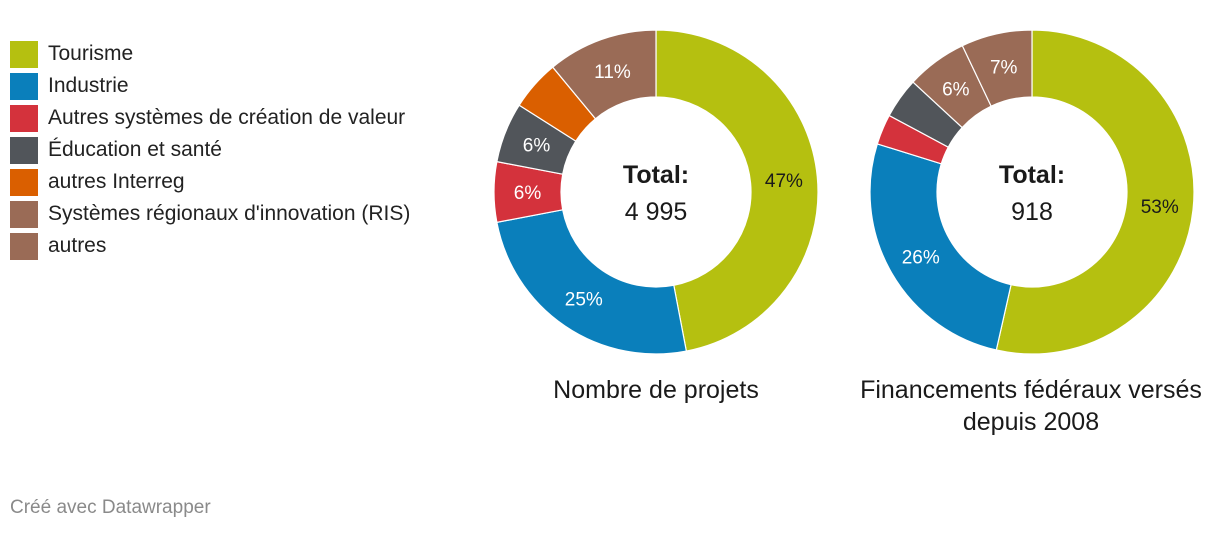 Image resolution: width=1220 pixels, height=534 pixels. Describe the element at coordinates (656, 390) in the screenshot. I see `chart-title-projets: Nombre de projets` at that location.